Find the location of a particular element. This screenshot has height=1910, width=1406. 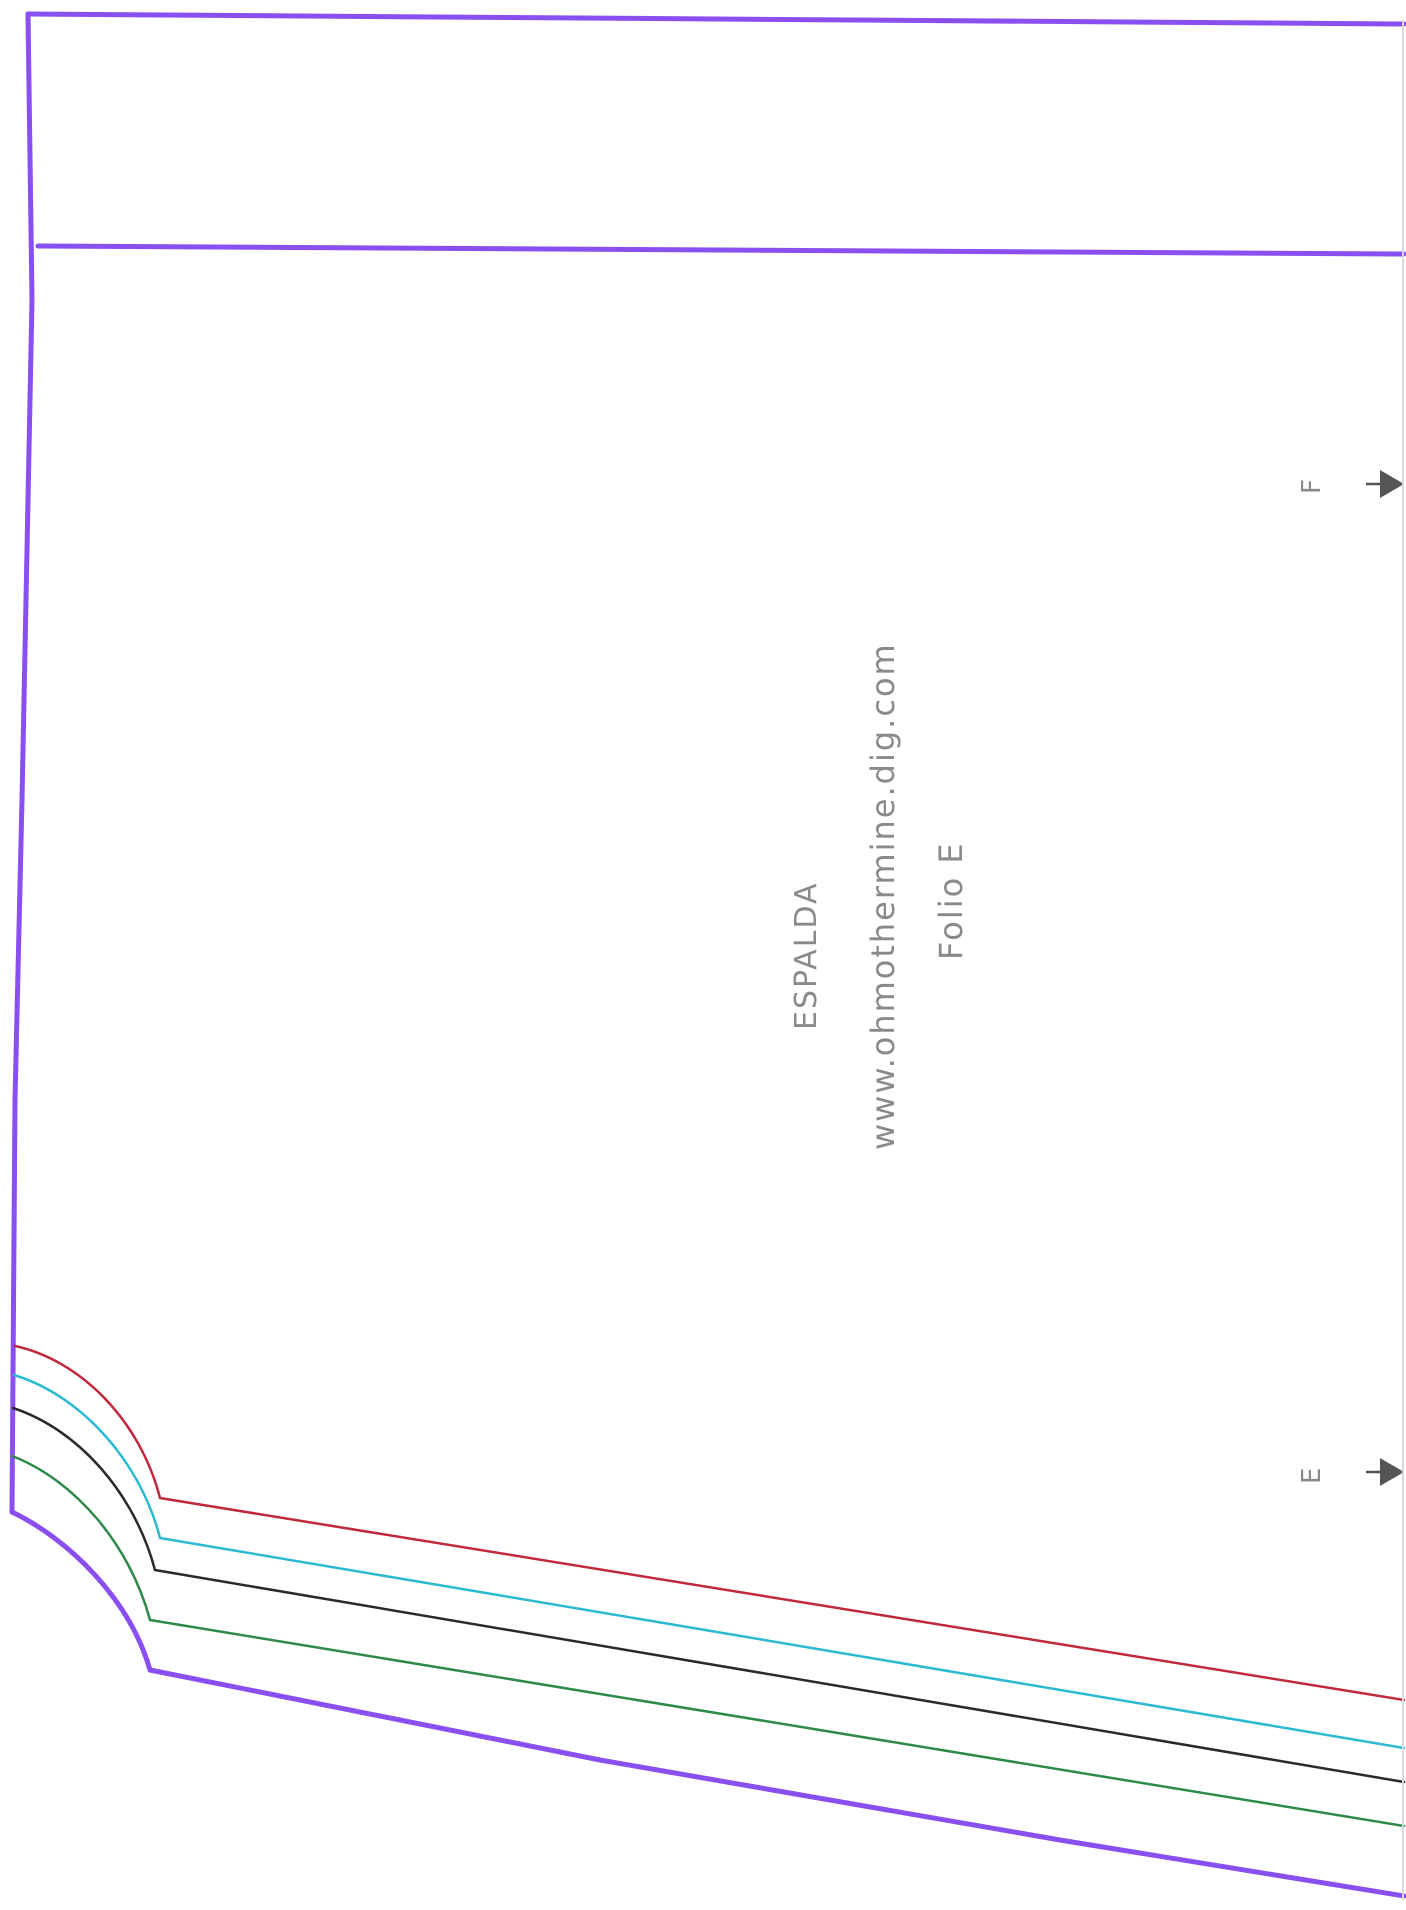

page-label: Folio E is located at coordinates (951, 900).